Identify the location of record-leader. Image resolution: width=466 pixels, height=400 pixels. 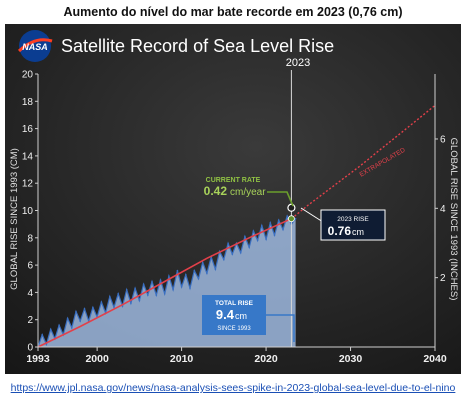
(312, 215).